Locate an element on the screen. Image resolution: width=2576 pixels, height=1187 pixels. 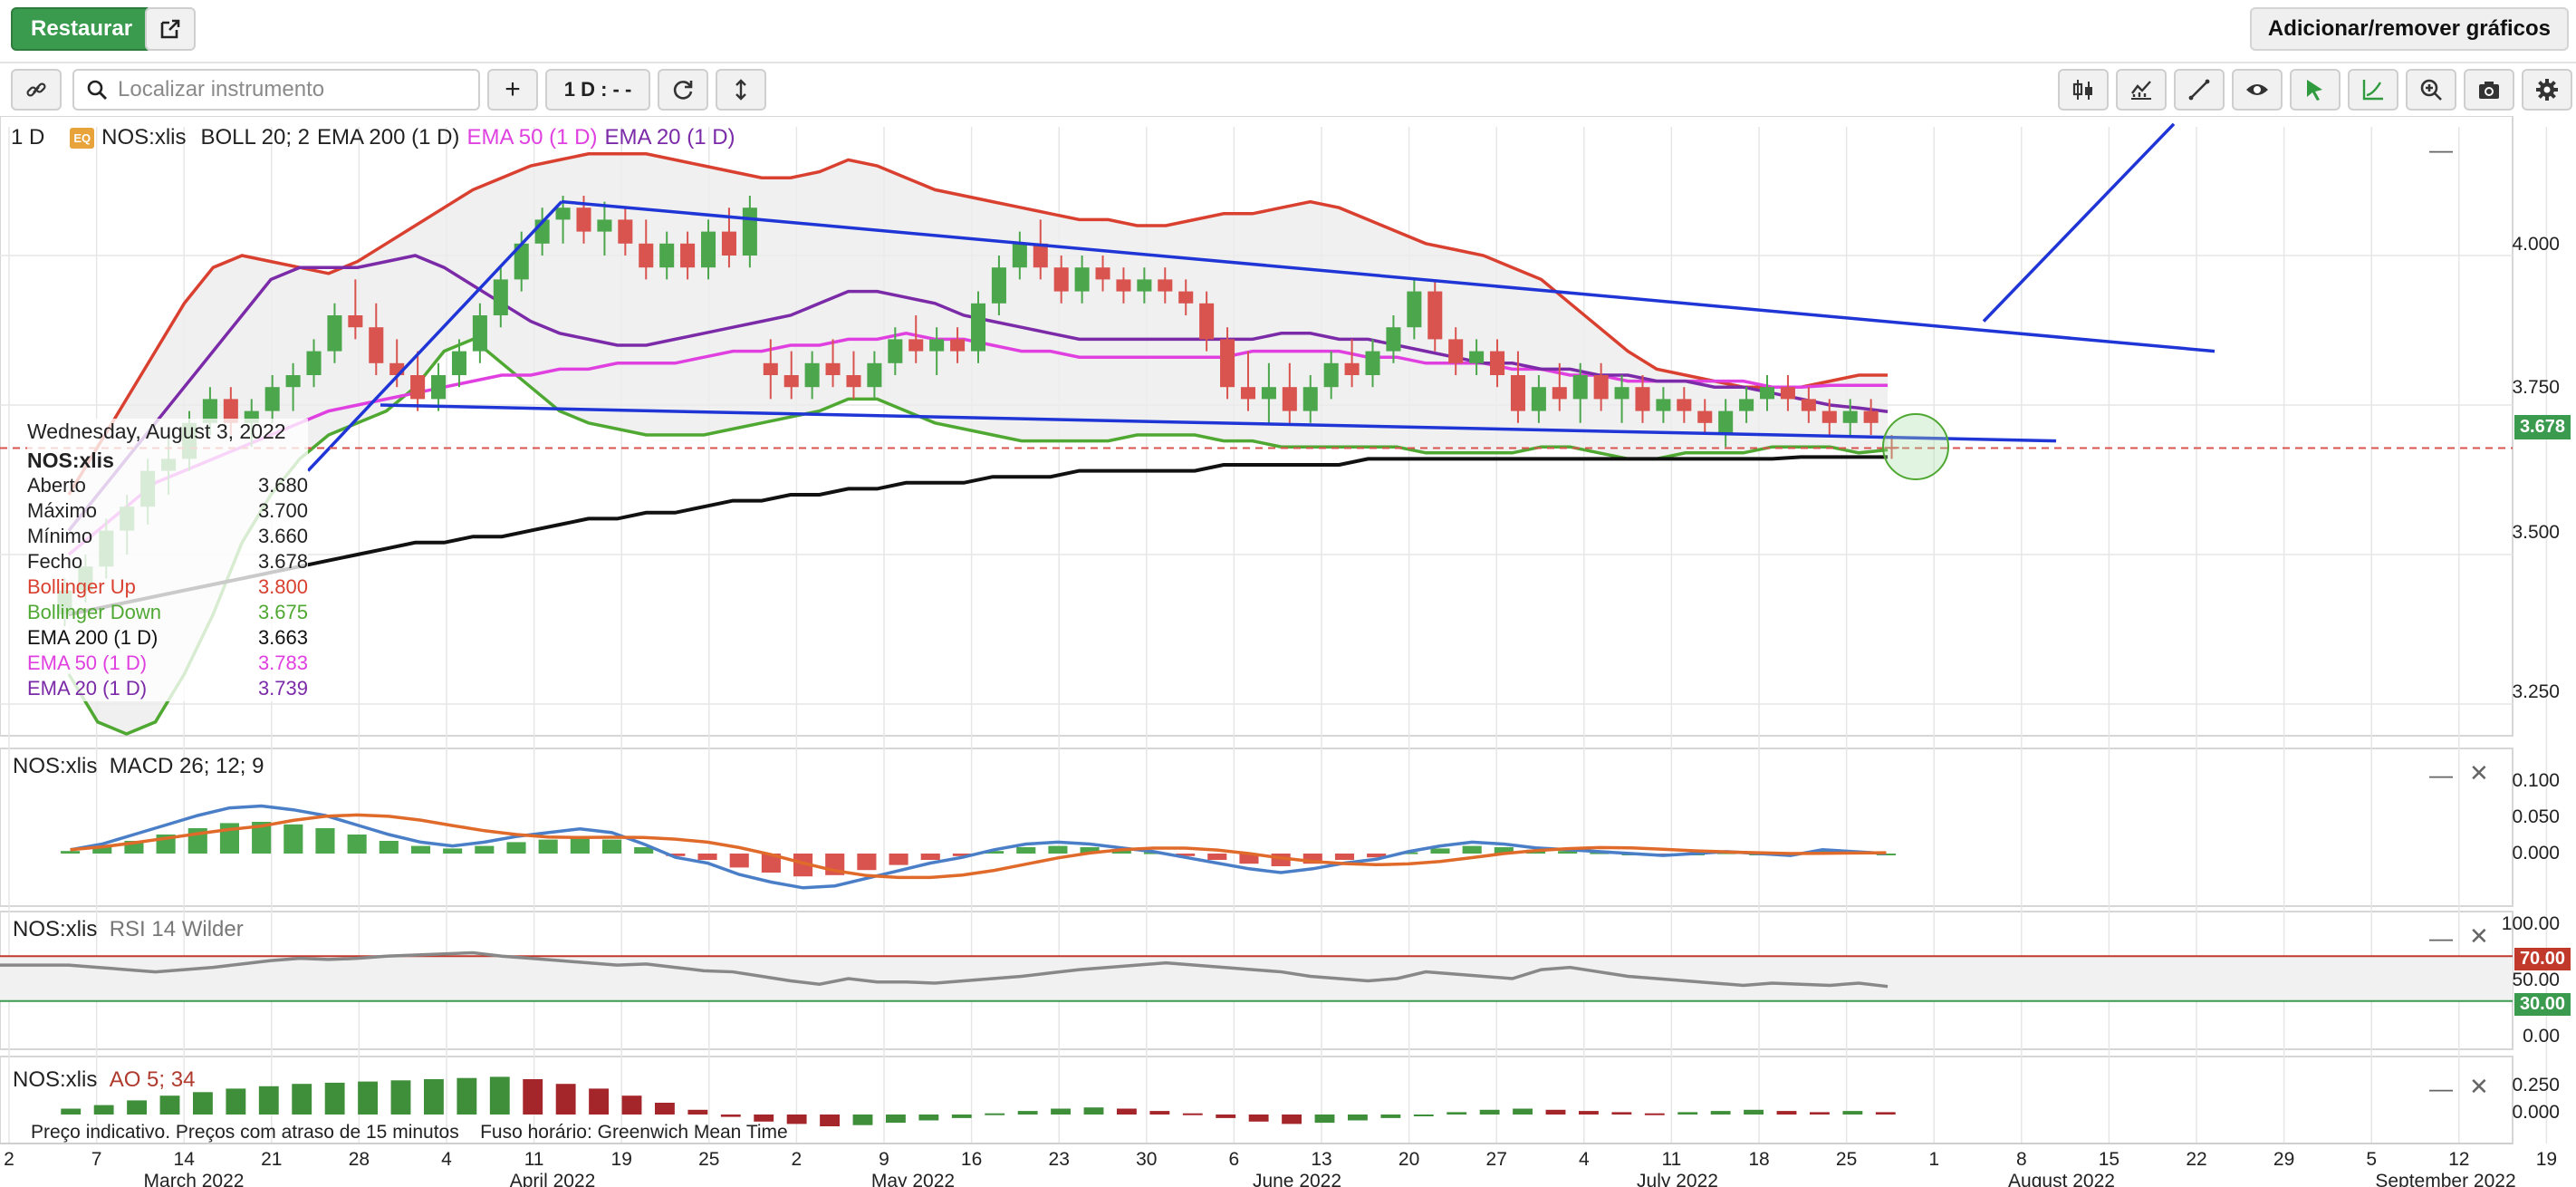
instrument-search is located at coordinates (276, 90).